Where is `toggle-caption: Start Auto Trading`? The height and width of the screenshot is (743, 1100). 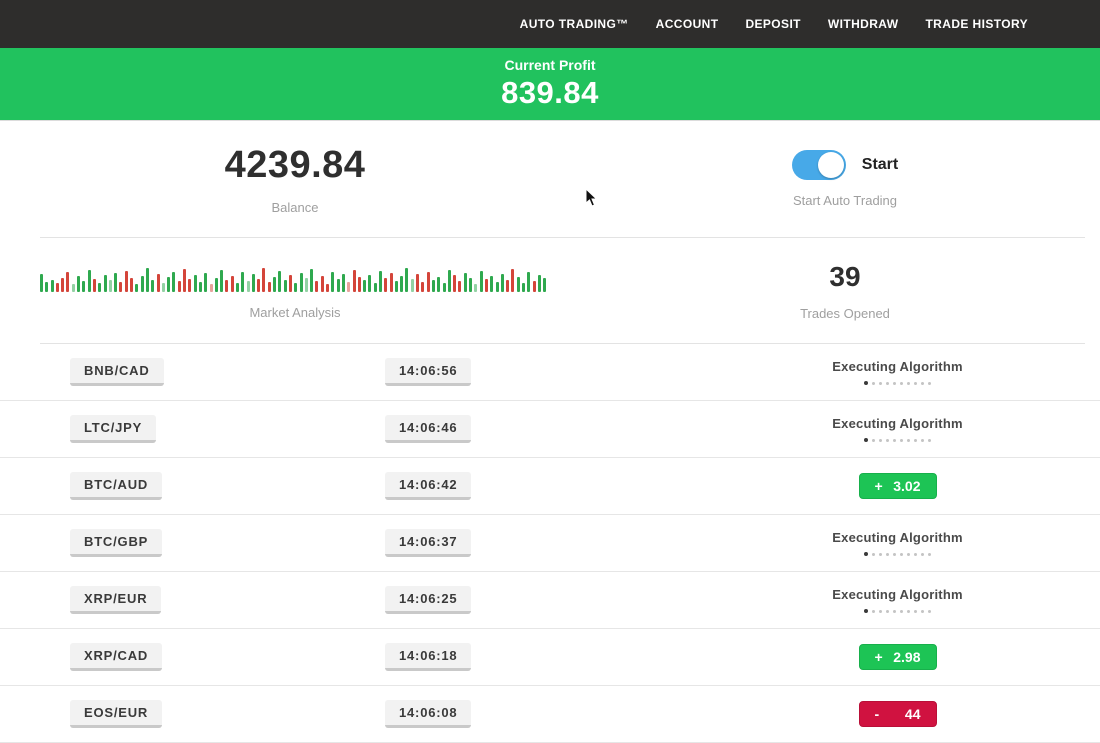
toggle-caption: Start Auto Trading is located at coordinates (845, 200).